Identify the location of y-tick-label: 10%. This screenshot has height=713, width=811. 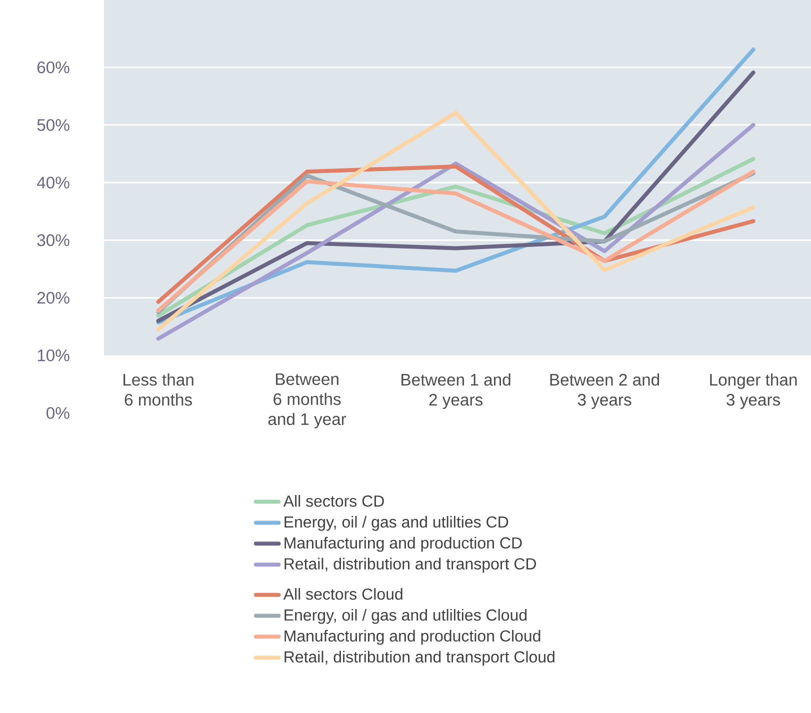
(54, 356).